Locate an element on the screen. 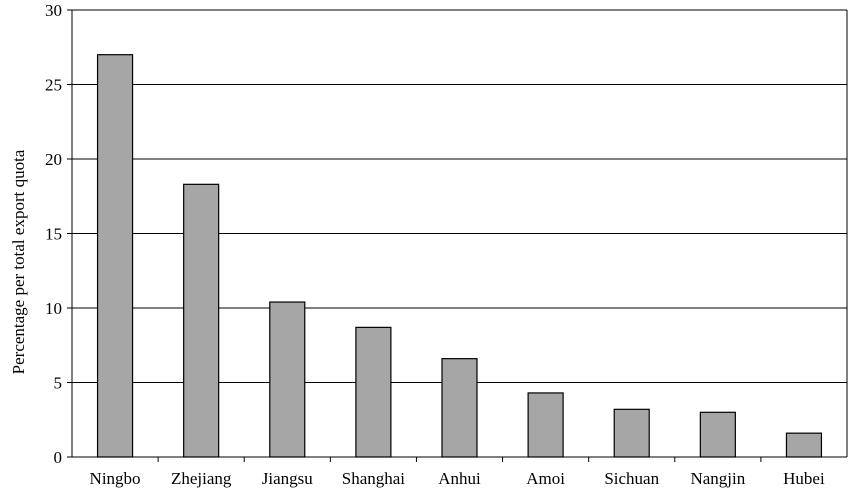 This screenshot has width=849, height=490. x-tick-label-sichuan: Sichuan is located at coordinates (631, 478).